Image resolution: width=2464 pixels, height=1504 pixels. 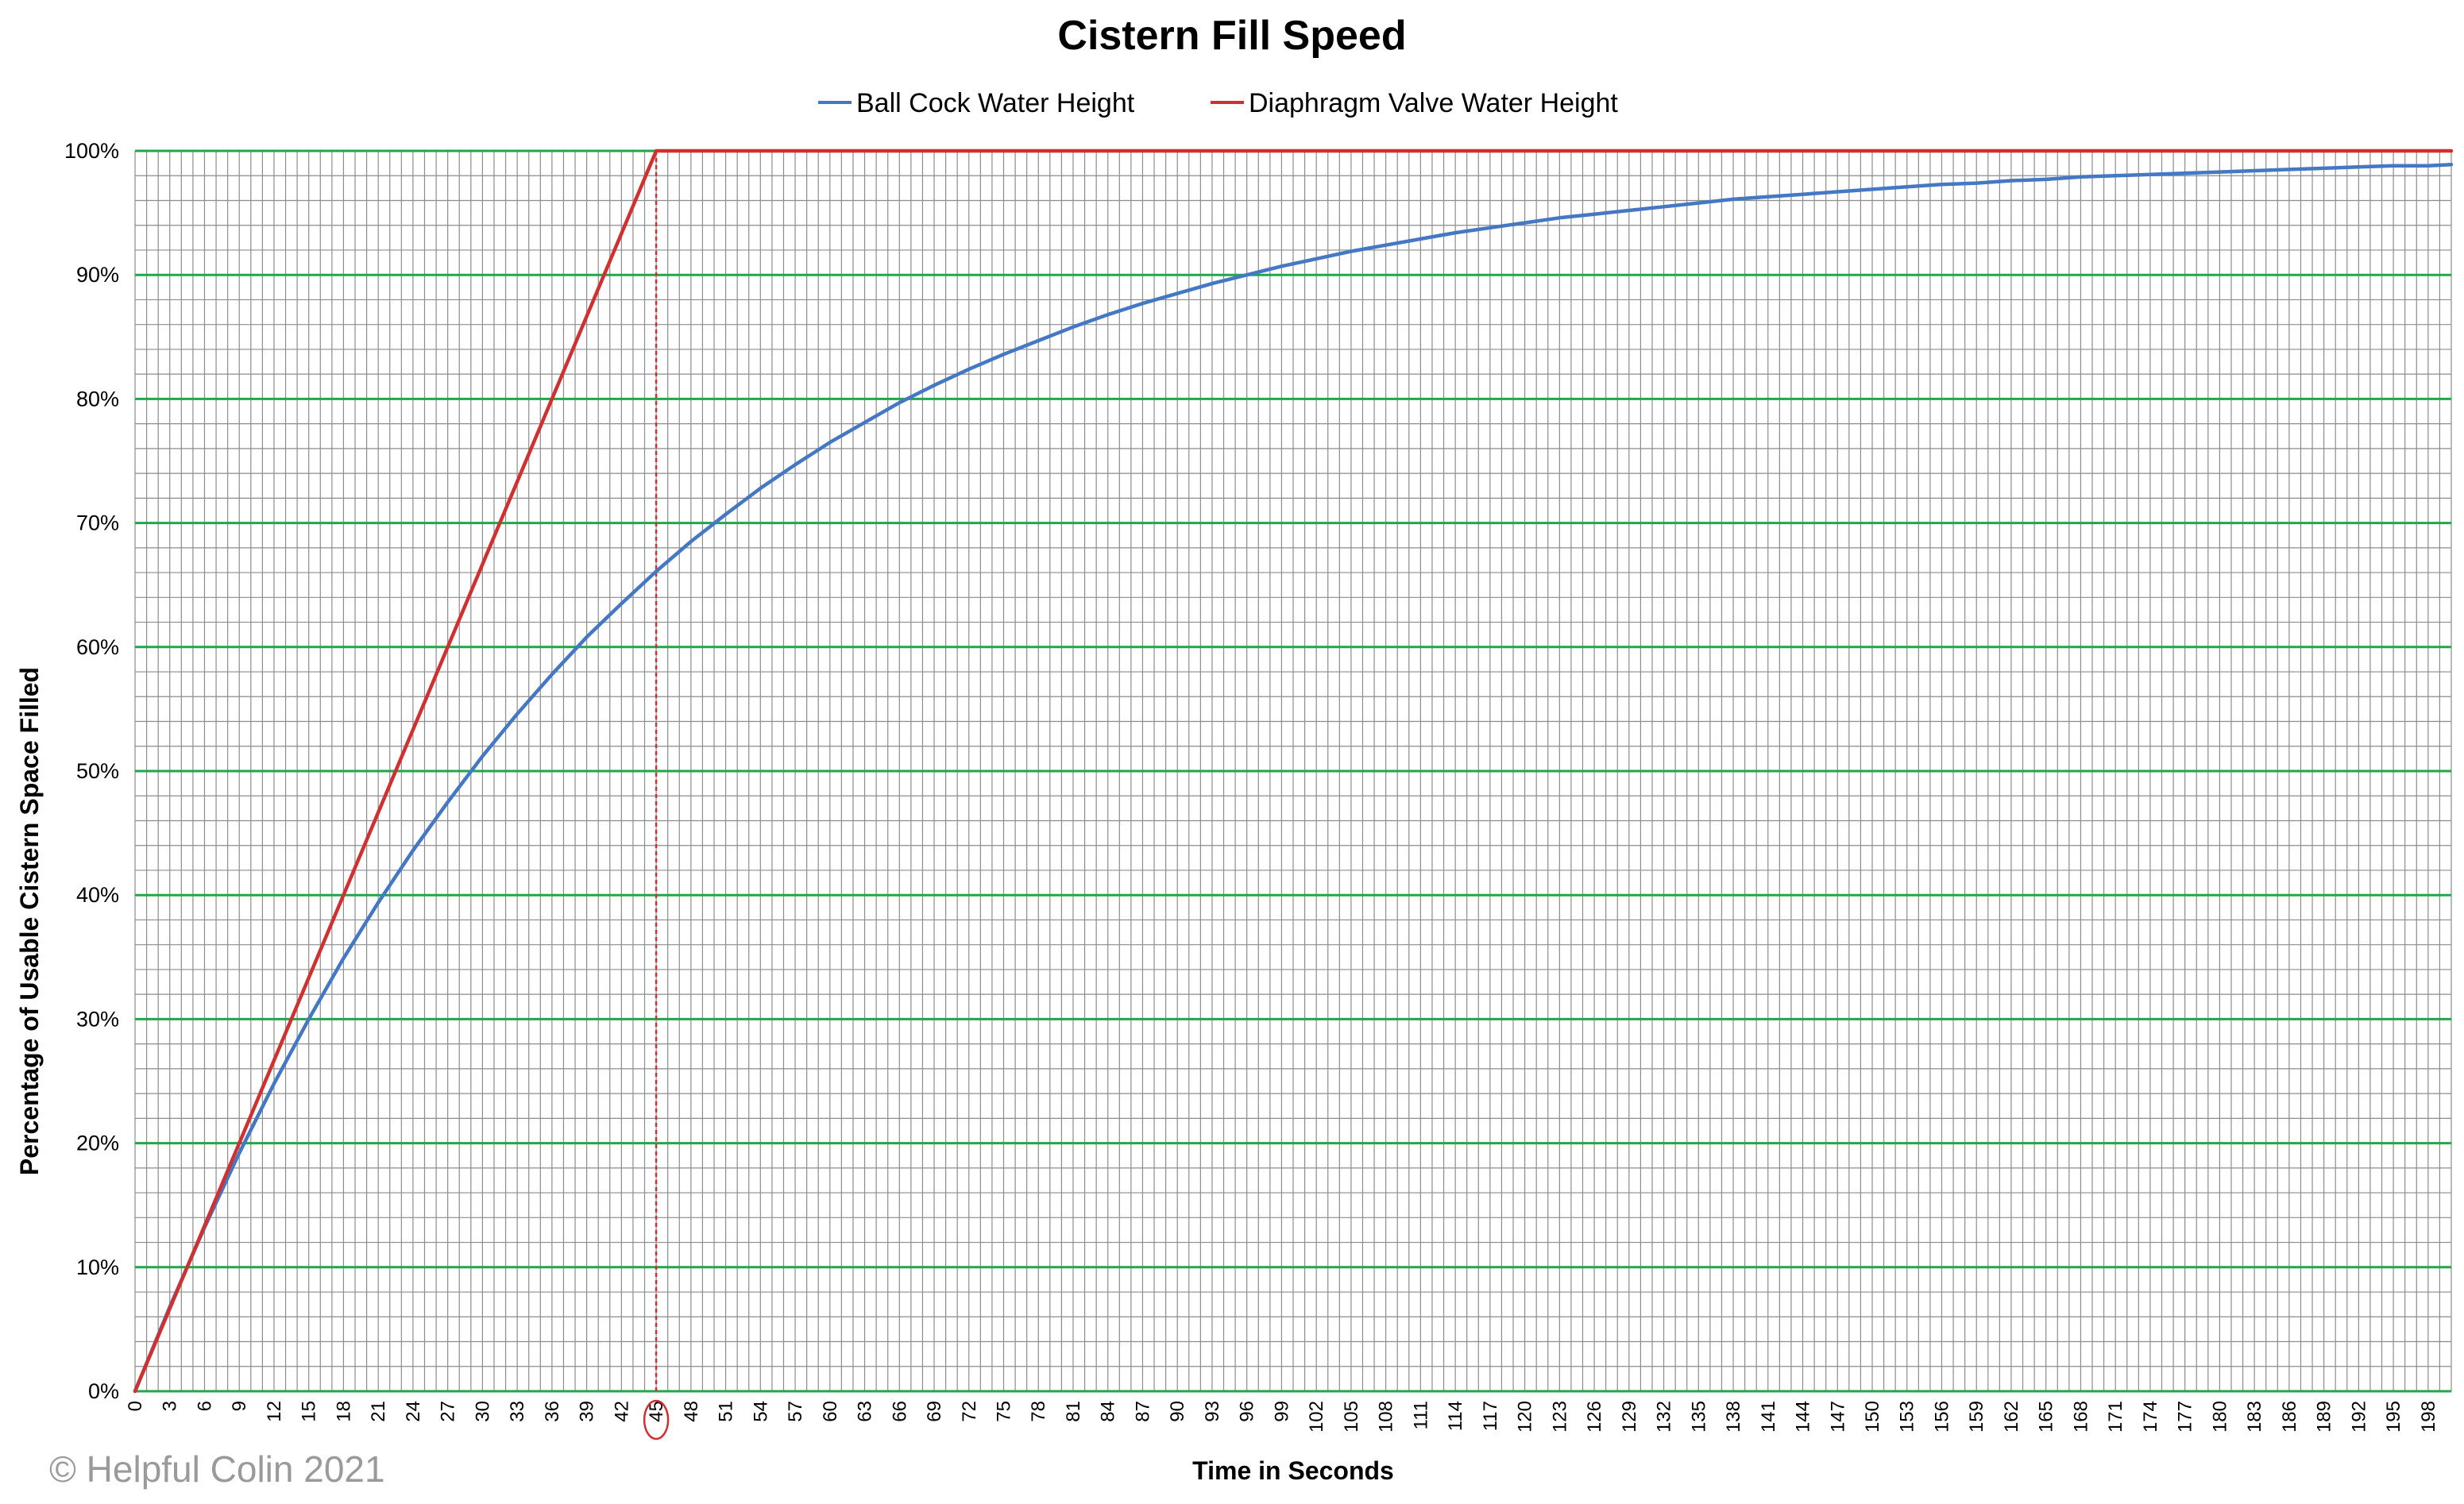 I want to click on x-tick-label: 159, so click(x=1977, y=1417).